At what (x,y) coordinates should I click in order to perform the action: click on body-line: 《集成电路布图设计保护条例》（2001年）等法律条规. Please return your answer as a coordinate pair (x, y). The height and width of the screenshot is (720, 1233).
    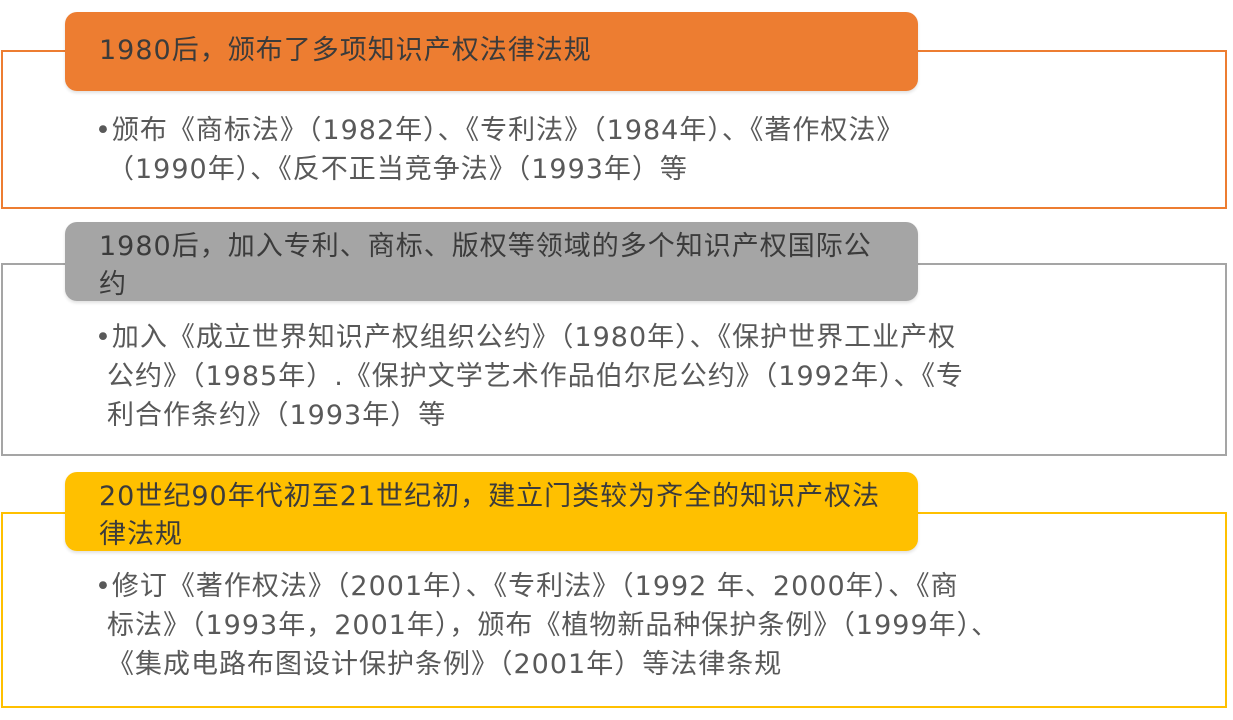
    Looking at the image, I should click on (445, 664).